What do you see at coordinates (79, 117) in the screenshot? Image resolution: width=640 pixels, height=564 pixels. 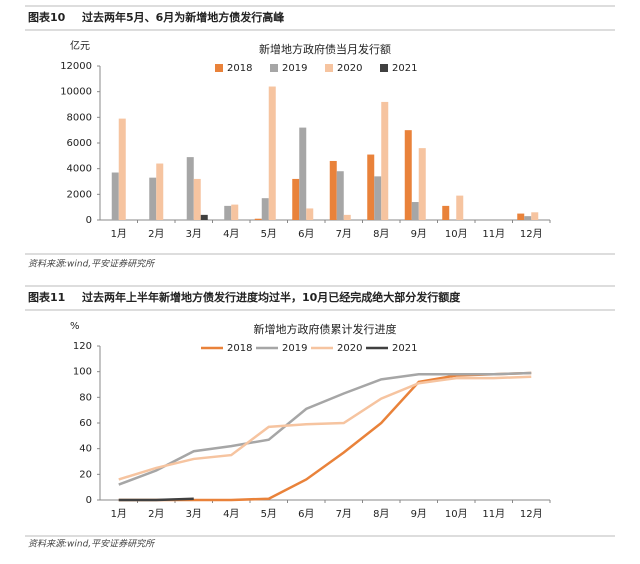 I see `y-tick-label: 8000` at bounding box center [79, 117].